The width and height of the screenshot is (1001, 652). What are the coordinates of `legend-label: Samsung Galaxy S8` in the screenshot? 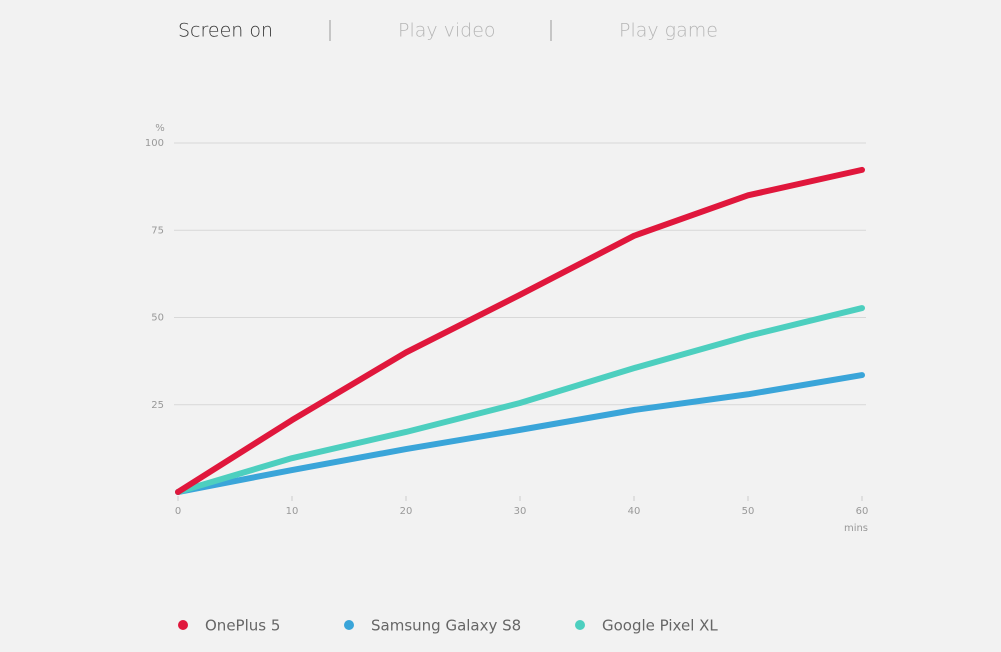 It's located at (446, 626).